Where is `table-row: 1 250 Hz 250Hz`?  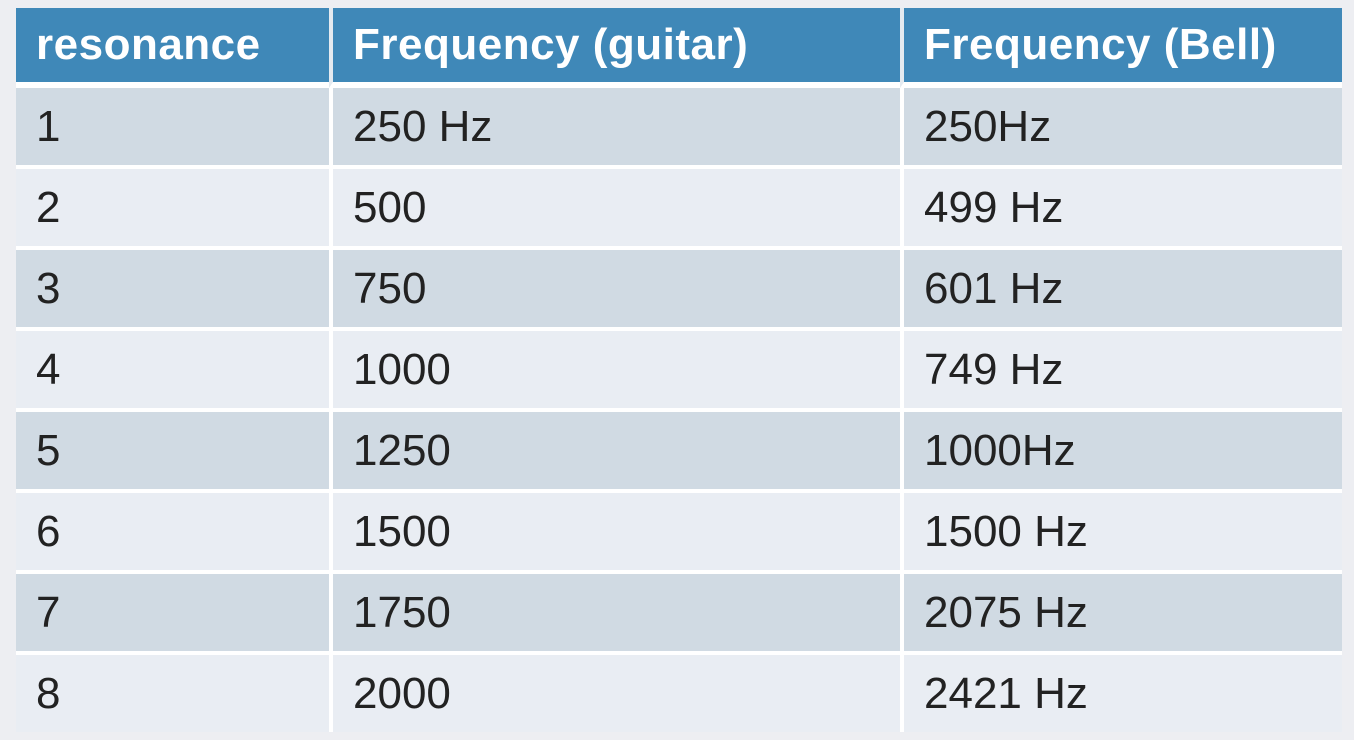
table-row: 1 250 Hz 250Hz is located at coordinates (679, 126).